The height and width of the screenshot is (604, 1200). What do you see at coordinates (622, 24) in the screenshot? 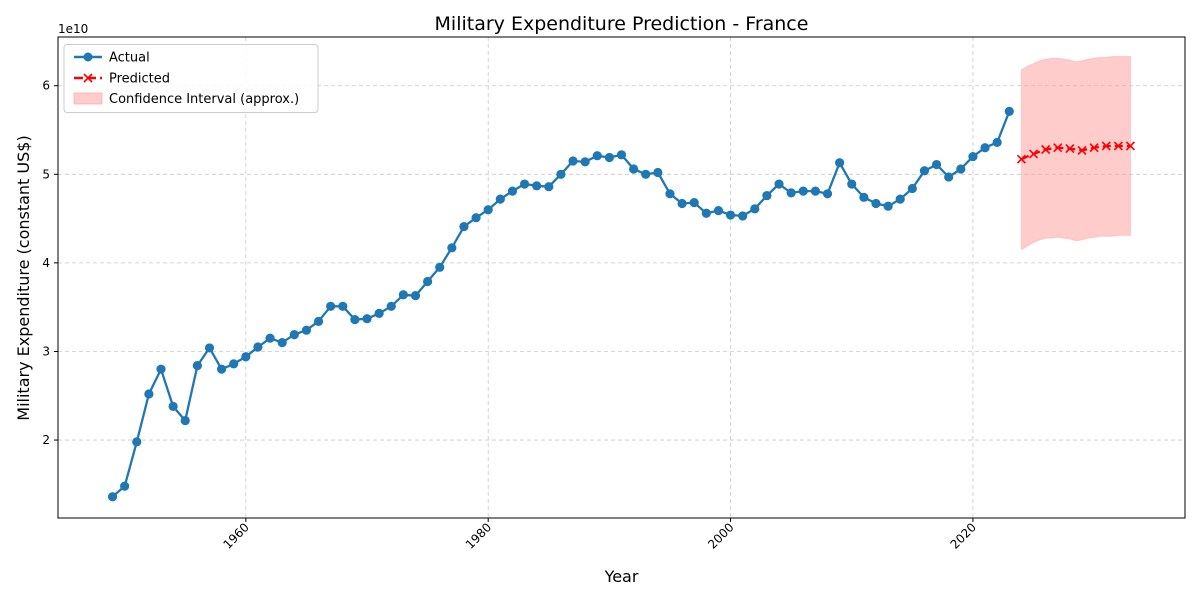
I see `chart-title: Military Expenditure Prediction - France` at bounding box center [622, 24].